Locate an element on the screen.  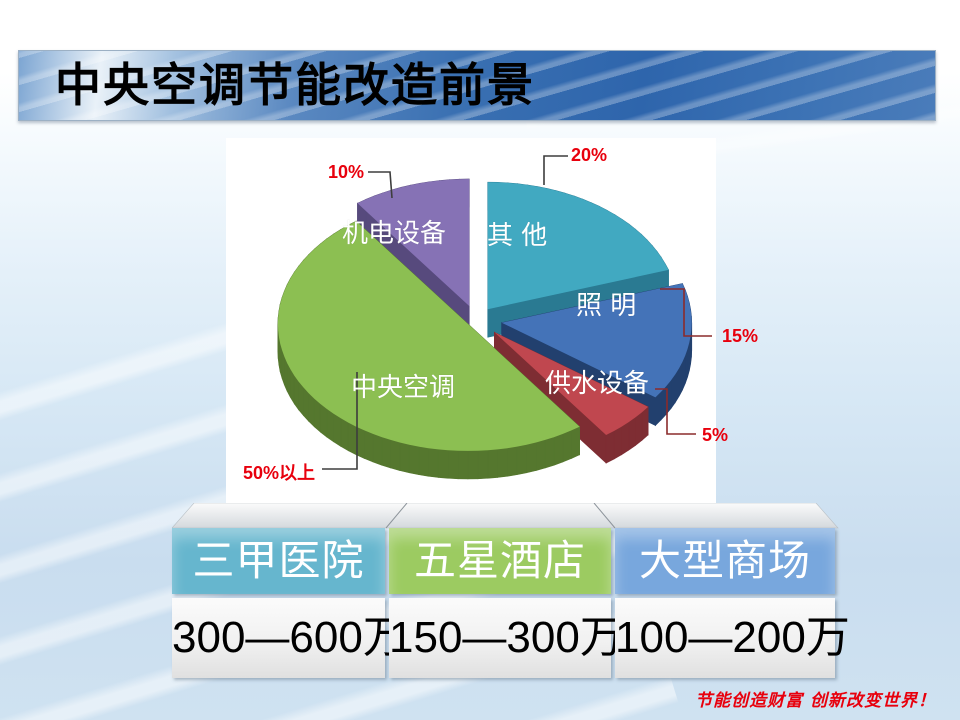
page-title: 中央空调节能改造前景 is located at coordinates (295, 85).